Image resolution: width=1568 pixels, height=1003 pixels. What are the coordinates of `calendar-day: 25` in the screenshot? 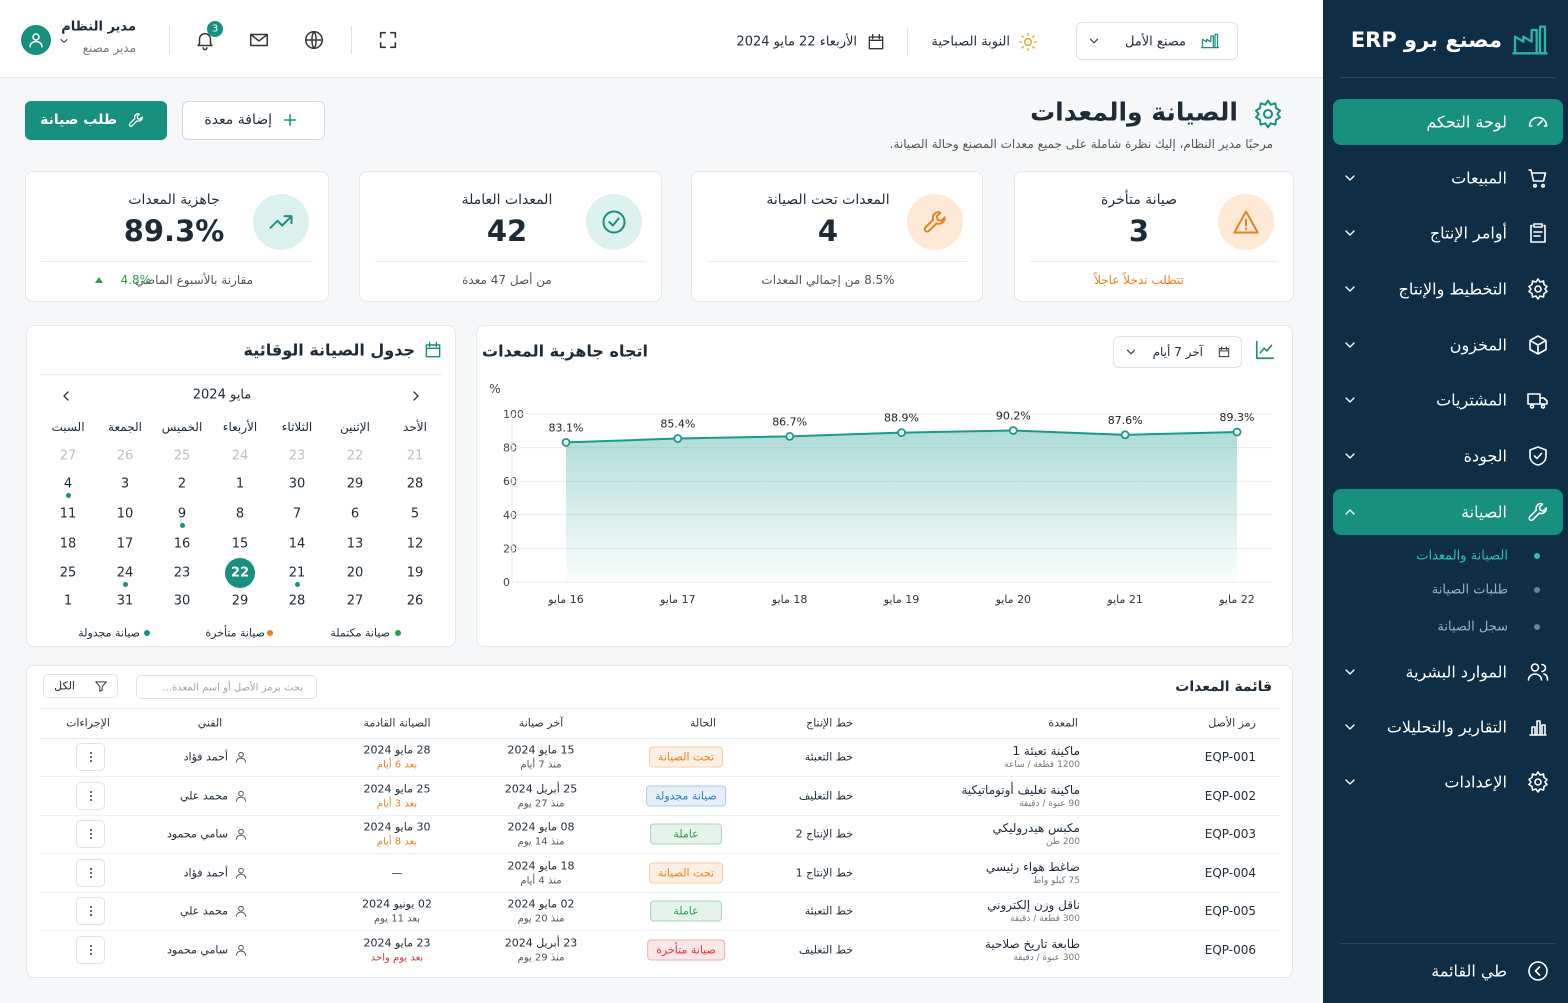 It's located at (182, 456).